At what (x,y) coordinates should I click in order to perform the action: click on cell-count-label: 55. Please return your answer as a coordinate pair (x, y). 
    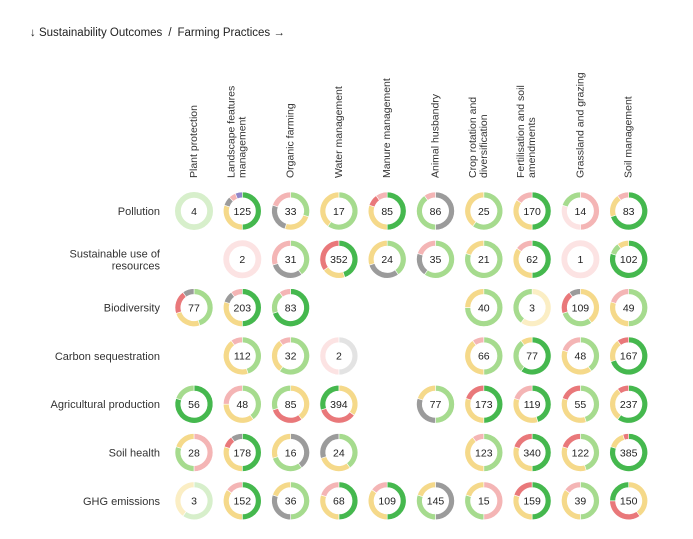
    Looking at the image, I should click on (581, 405).